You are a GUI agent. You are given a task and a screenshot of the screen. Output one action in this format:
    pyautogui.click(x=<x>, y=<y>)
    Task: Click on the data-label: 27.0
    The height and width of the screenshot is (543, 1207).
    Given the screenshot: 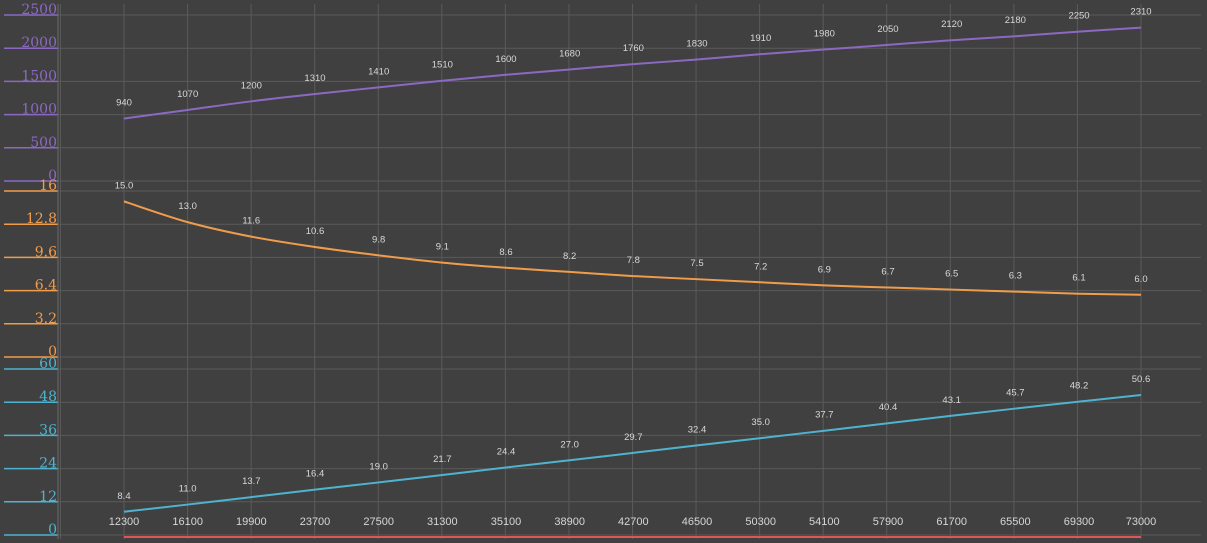 What is the action you would take?
    pyautogui.click(x=569, y=444)
    